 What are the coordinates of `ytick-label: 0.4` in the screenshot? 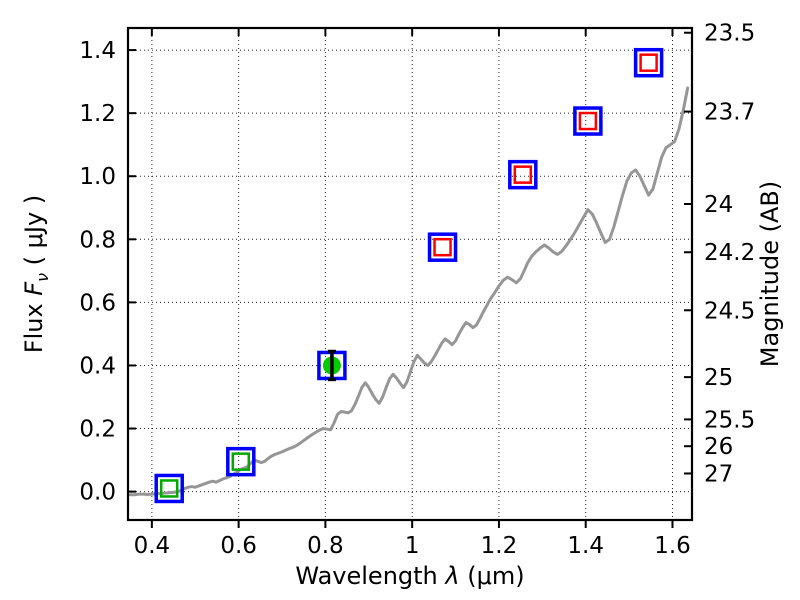 It's located at (97, 366).